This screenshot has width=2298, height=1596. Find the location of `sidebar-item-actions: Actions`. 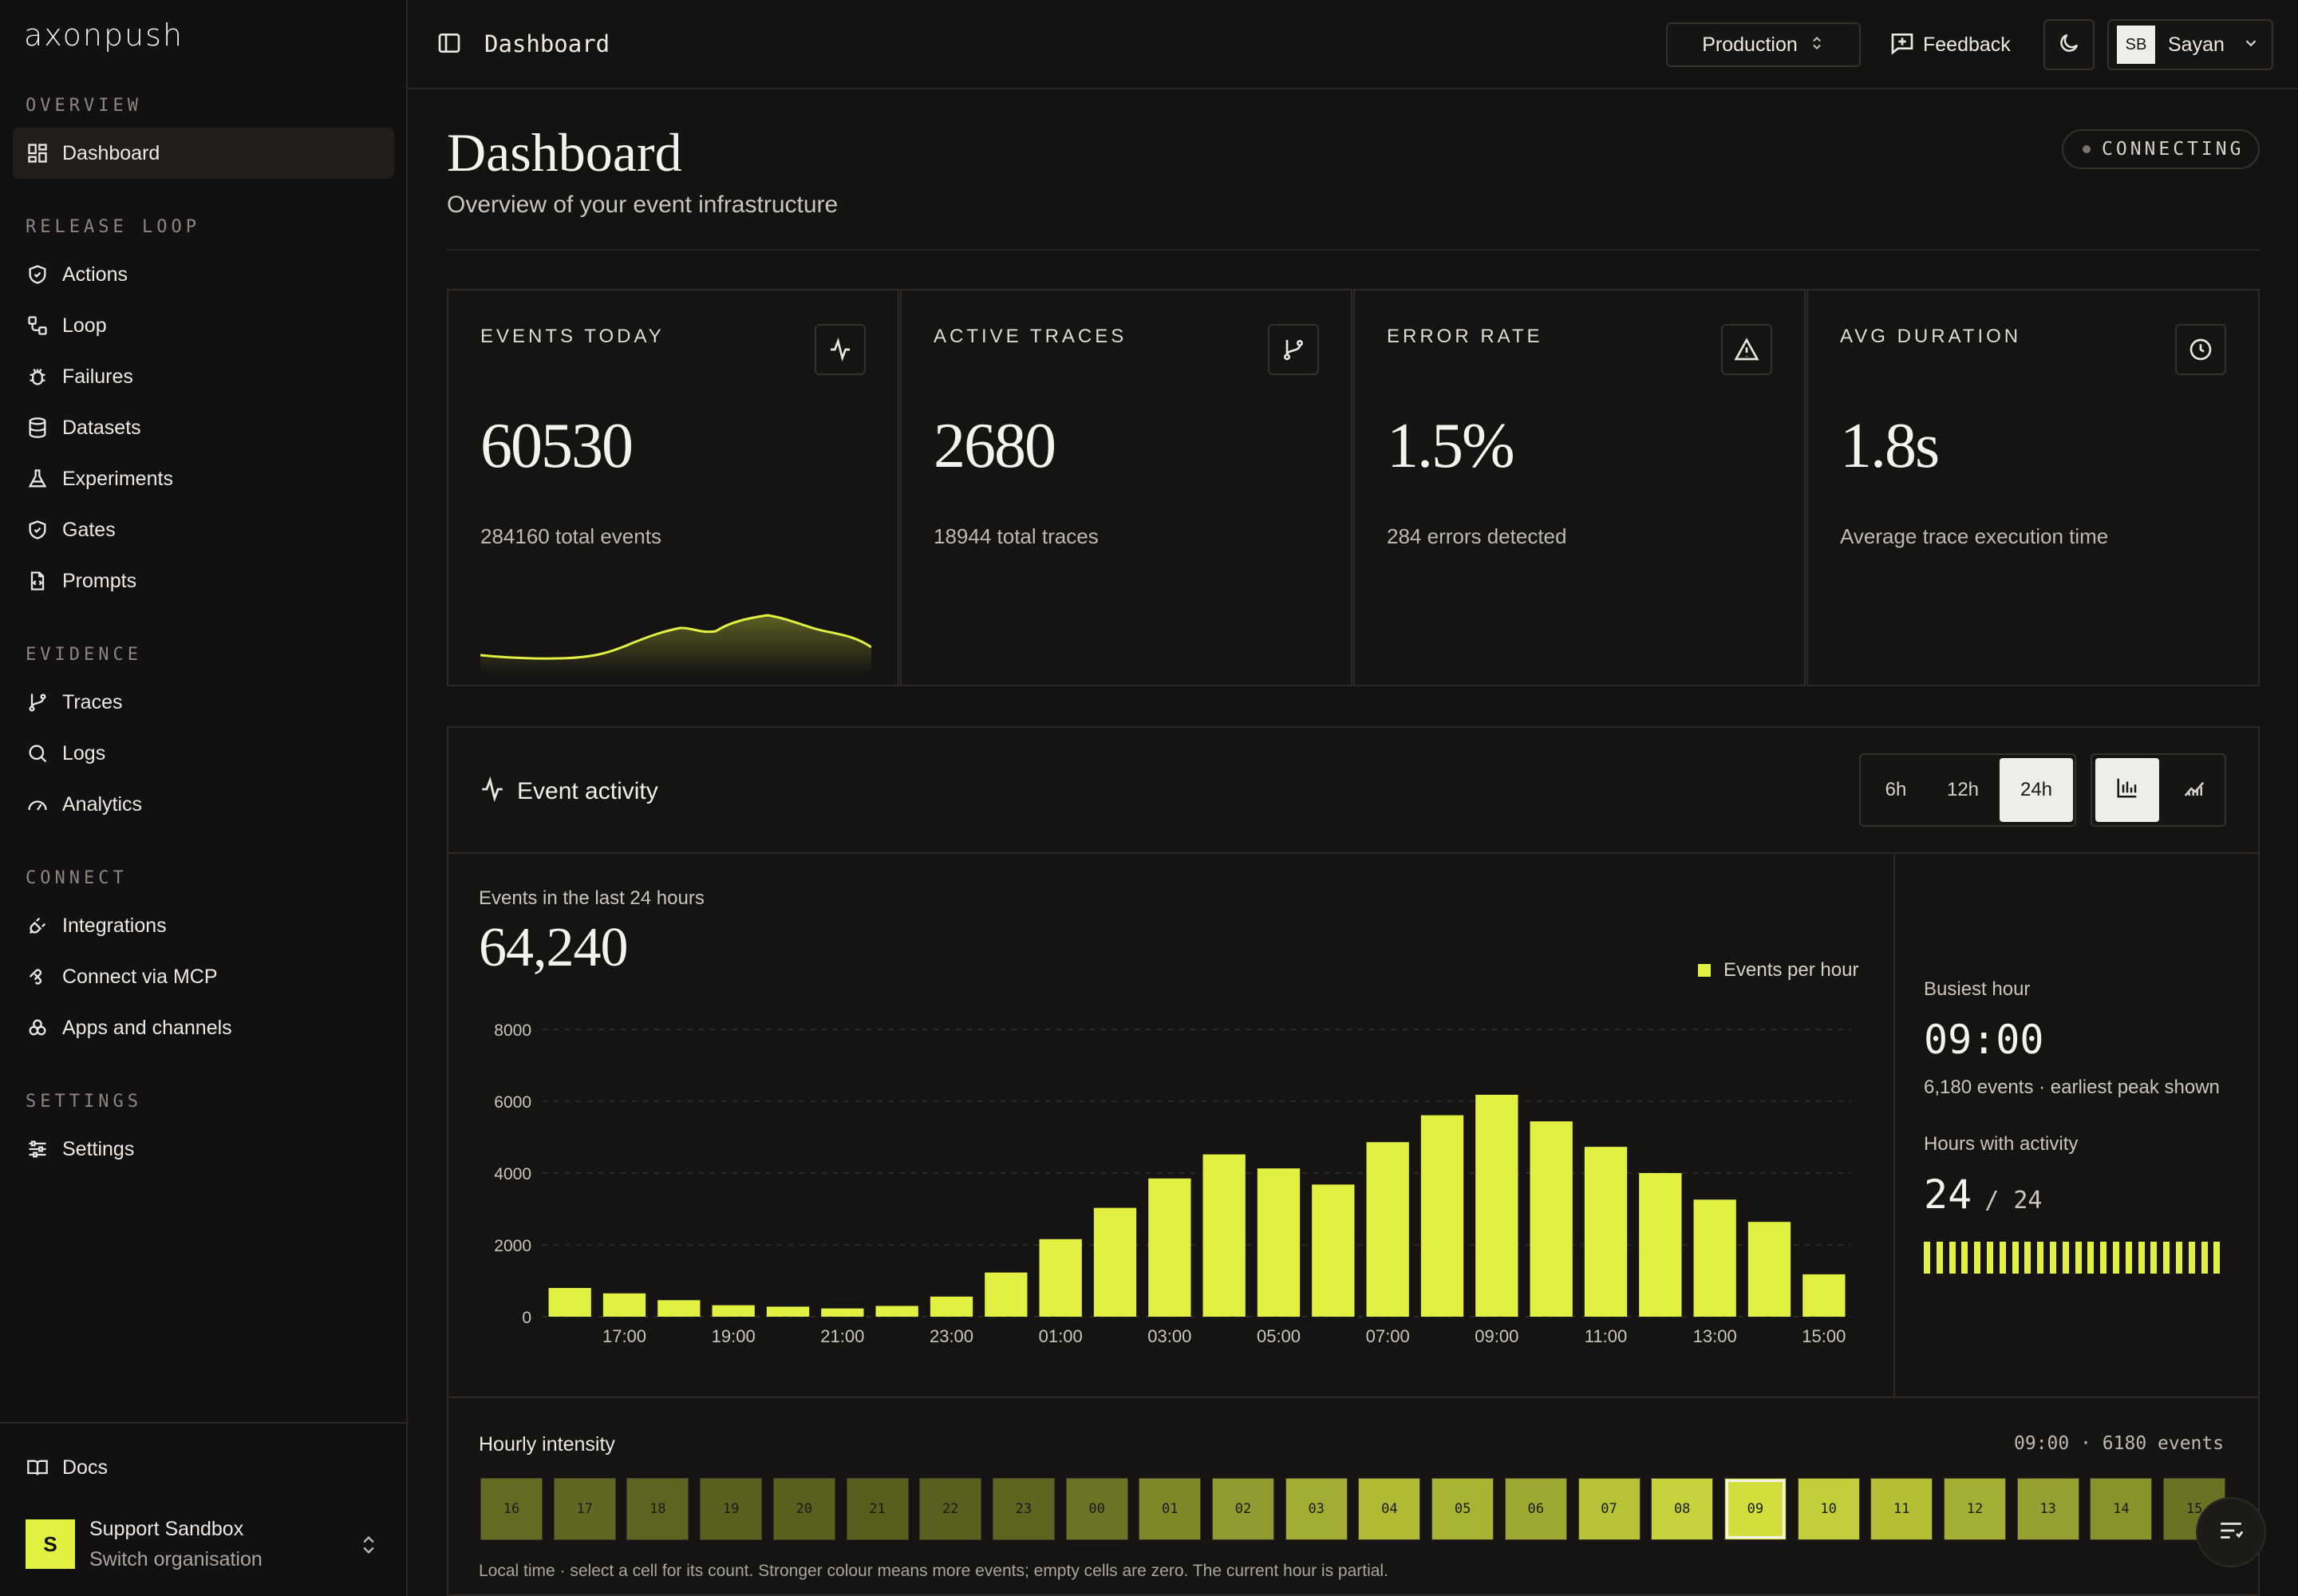

sidebar-item-actions: Actions is located at coordinates (204, 274).